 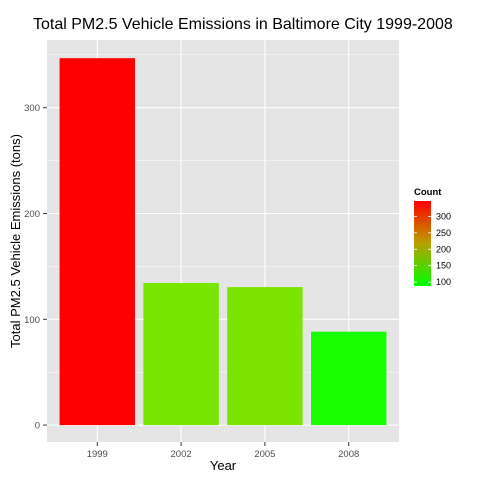 I want to click on legend: Count 100 150 200 250 300, so click(x=432, y=237).